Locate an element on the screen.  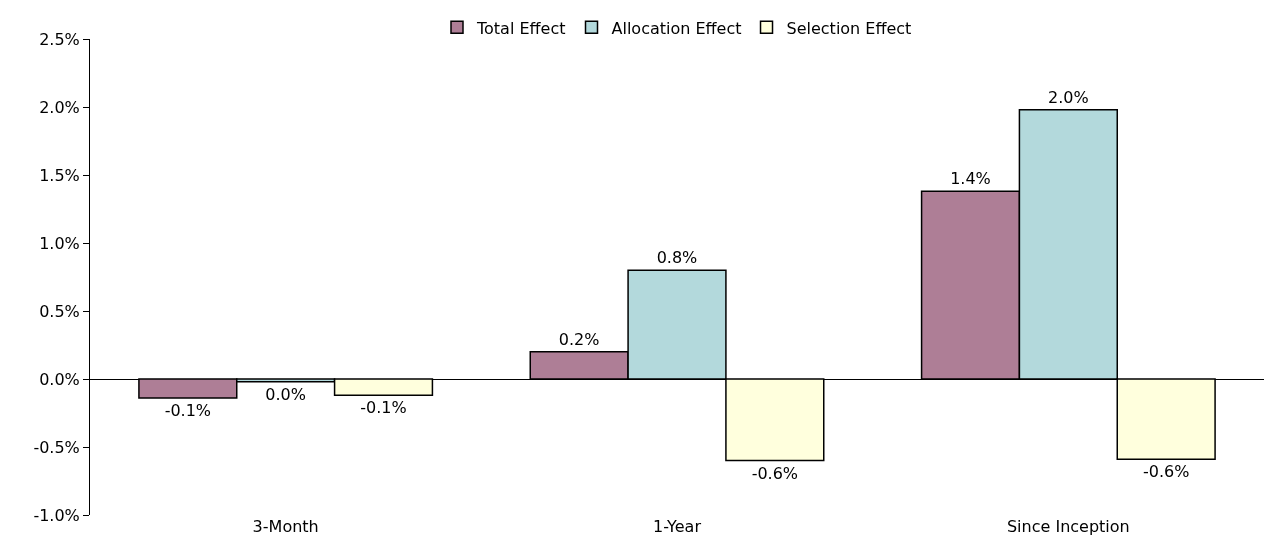
data-label: 2.0% is located at coordinates (1068, 97).